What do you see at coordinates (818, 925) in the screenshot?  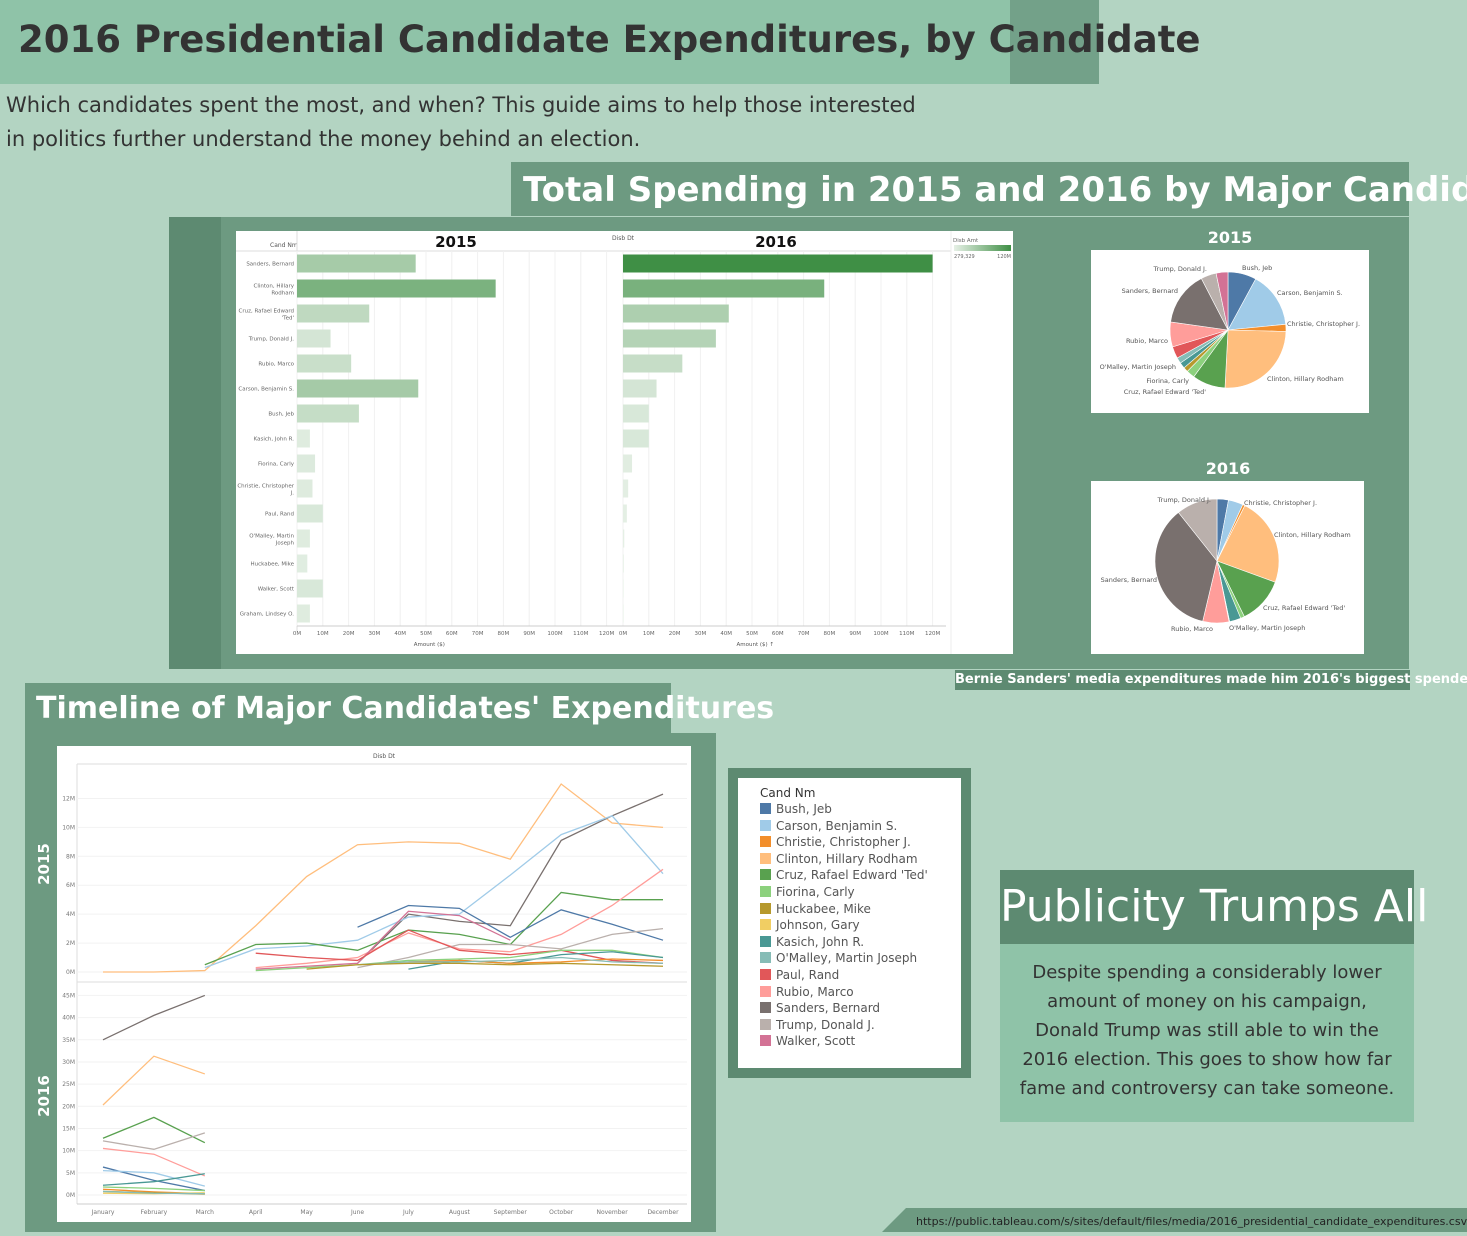 I see `legend-label: Johnson, Gary` at bounding box center [818, 925].